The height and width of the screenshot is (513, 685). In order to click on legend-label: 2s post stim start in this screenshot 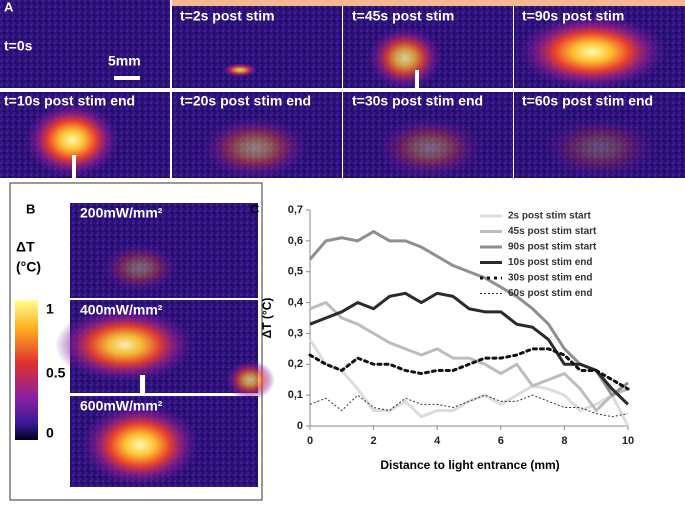, I will do `click(549, 216)`.